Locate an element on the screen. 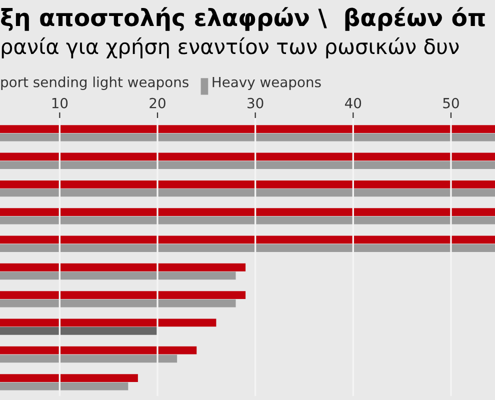 This screenshot has width=495, height=400. chart-subtitle: ρανία για χρήση εναντίον των ρωσικών δυν is located at coordinates (230, 47).